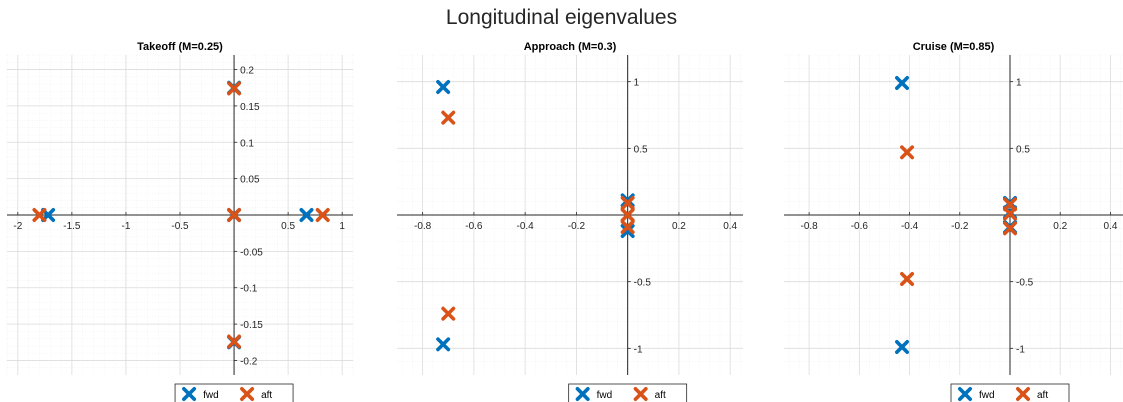 The image size is (1123, 402). Describe the element at coordinates (251, 252) in the screenshot. I see `y-tick-label: -0.05` at that location.